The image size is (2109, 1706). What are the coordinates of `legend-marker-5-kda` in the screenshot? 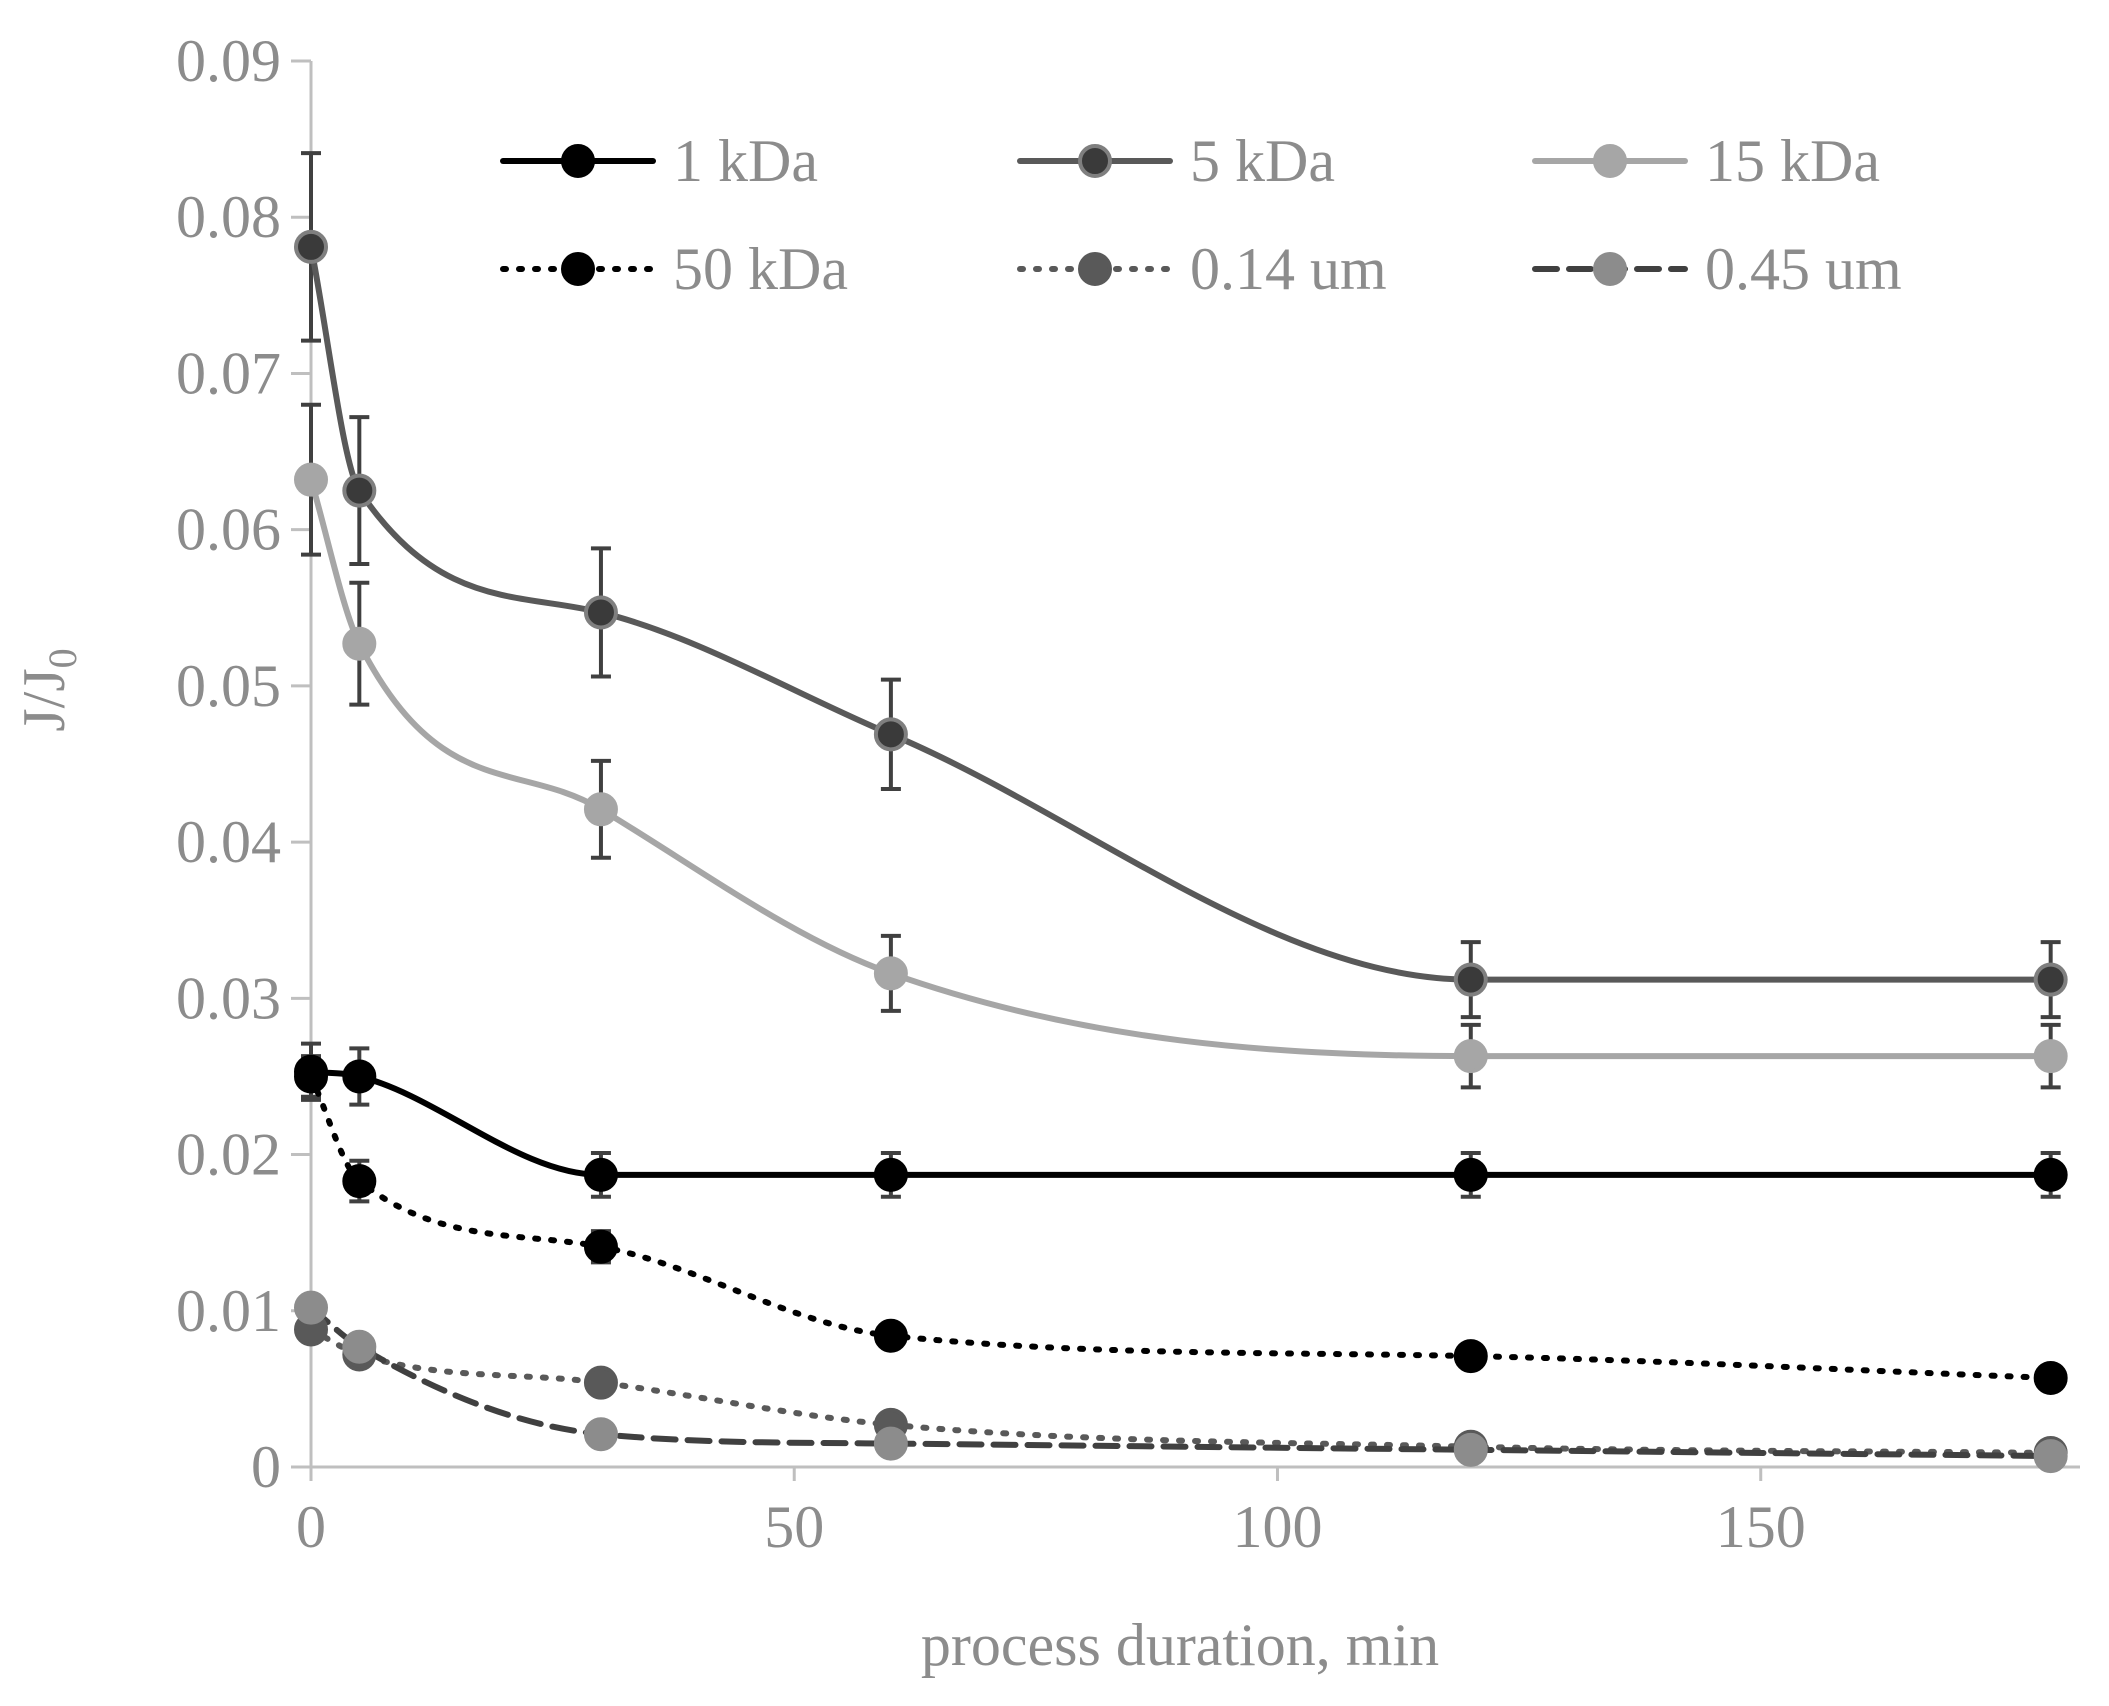 It's located at (1095, 161).